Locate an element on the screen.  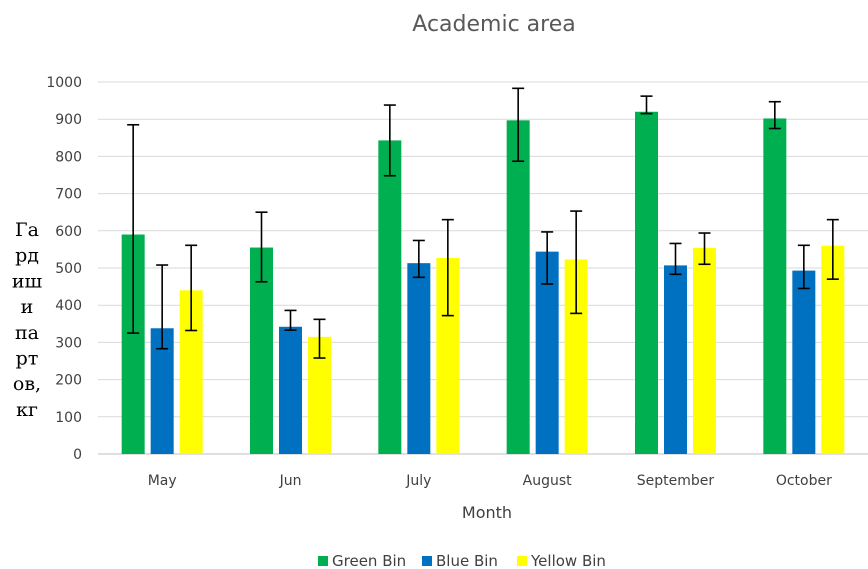
x-tick-label: Jun is located at coordinates (290, 481).